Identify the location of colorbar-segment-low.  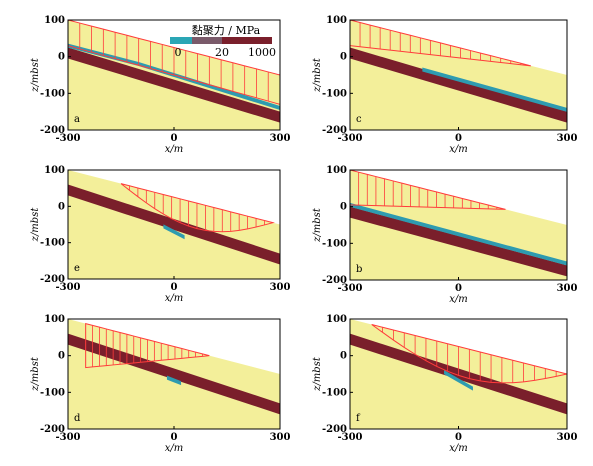
(181, 40).